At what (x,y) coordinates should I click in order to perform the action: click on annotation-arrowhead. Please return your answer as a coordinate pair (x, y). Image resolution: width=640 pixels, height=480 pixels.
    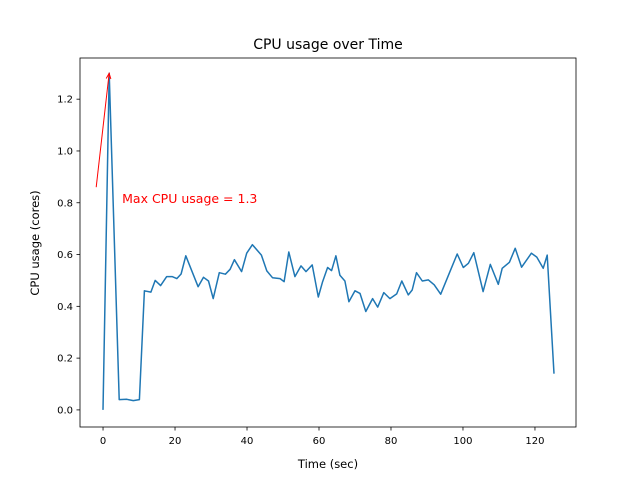
    Looking at the image, I should click on (108, 76).